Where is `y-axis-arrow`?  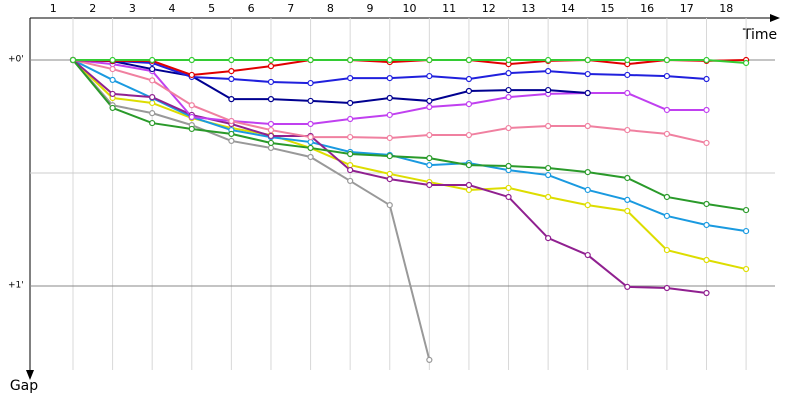
y-axis-arrow is located at coordinates (30, 375).